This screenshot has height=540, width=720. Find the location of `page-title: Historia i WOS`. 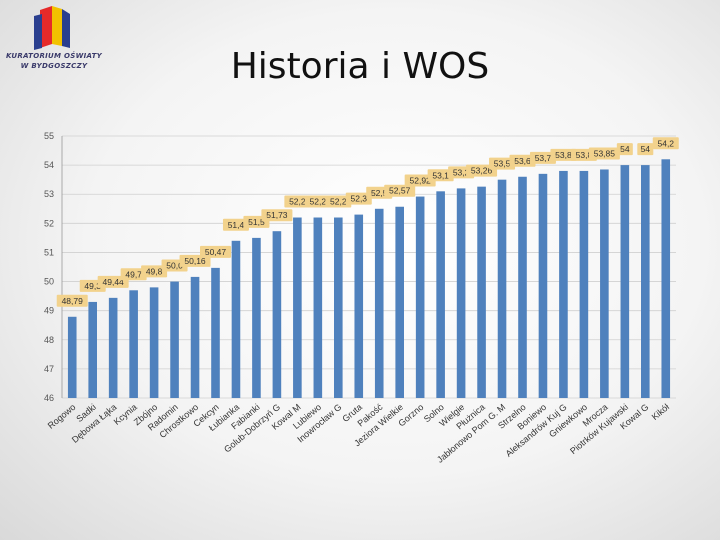

page-title: Historia i WOS is located at coordinates (360, 66).